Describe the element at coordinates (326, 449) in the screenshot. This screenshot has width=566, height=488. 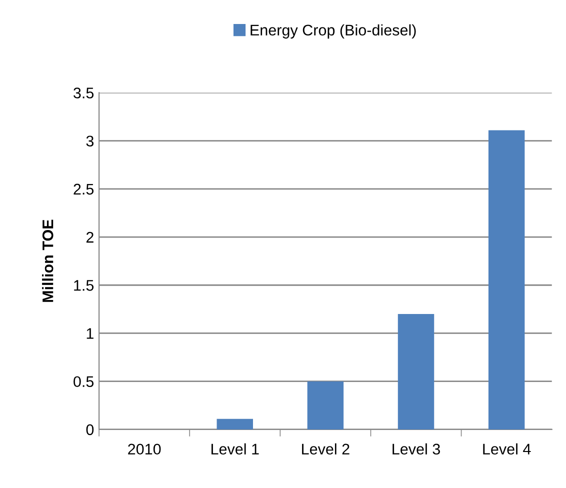
I see `x-tick-label: Level 2` at that location.